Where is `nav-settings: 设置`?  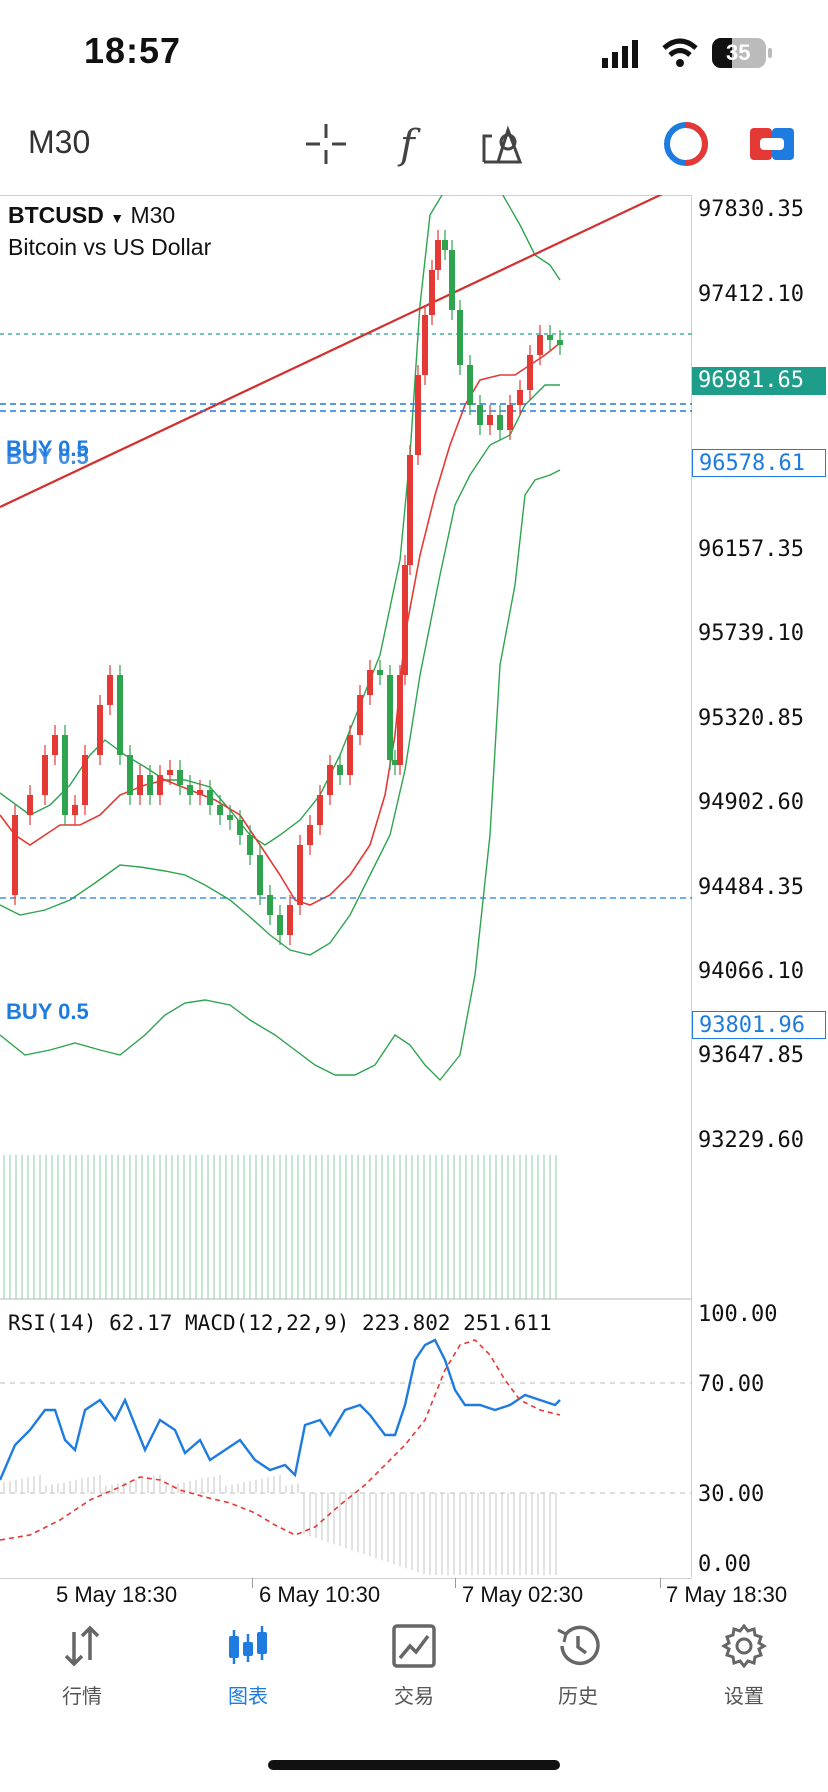 nav-settings: 设置 is located at coordinates (744, 1665).